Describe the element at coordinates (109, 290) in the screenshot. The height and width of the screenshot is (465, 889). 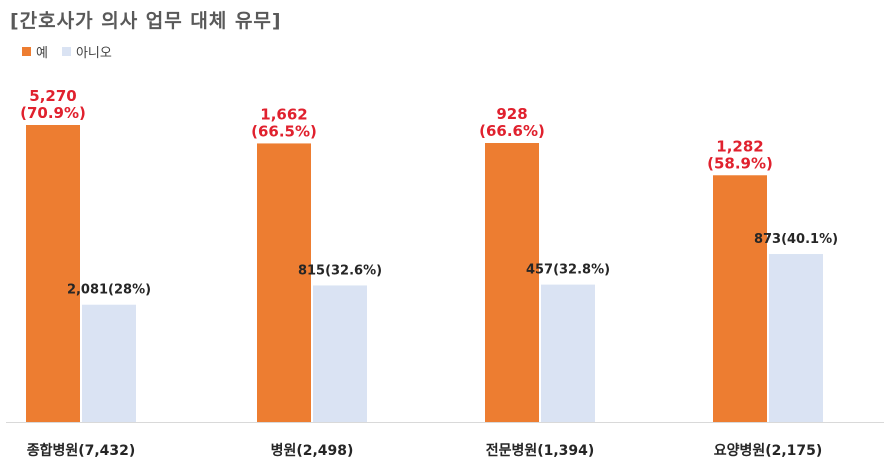
I see `data-label-no: 2,081(28%)` at that location.